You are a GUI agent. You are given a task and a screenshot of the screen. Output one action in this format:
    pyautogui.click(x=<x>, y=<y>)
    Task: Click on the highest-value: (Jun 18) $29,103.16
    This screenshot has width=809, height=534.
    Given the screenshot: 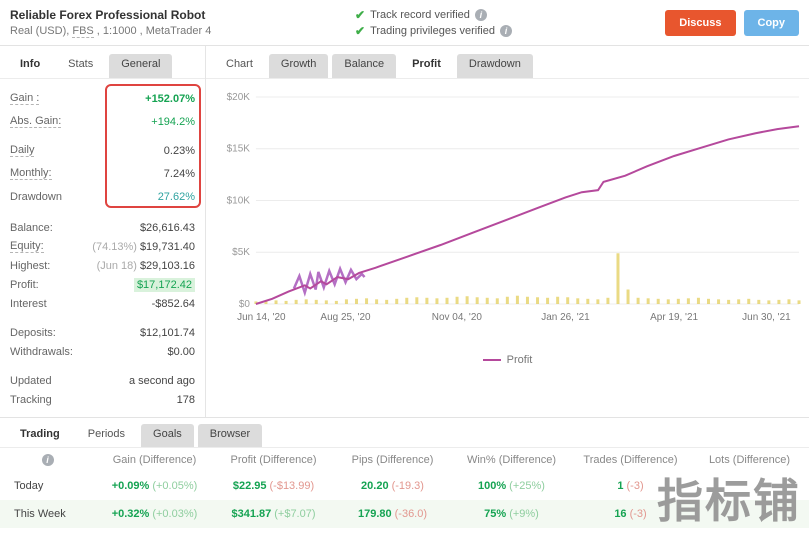 What is the action you would take?
    pyautogui.click(x=146, y=266)
    